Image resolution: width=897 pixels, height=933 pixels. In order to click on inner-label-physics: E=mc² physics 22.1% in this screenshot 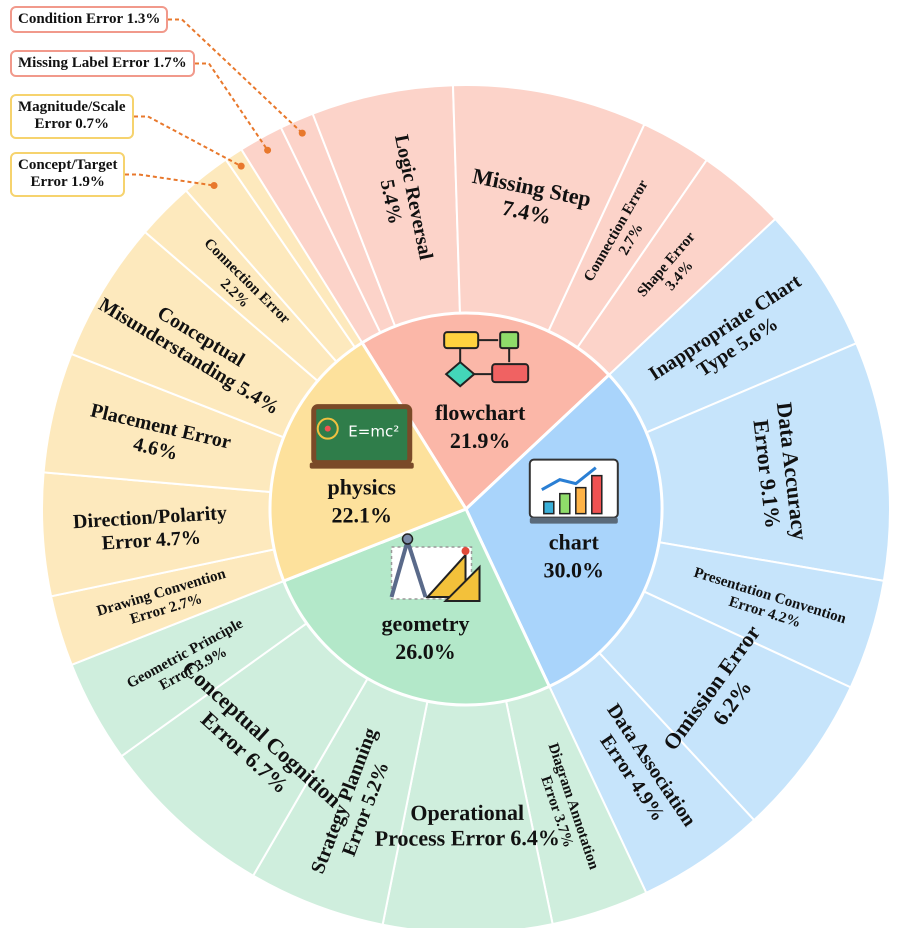, I will do `click(361, 466)`.